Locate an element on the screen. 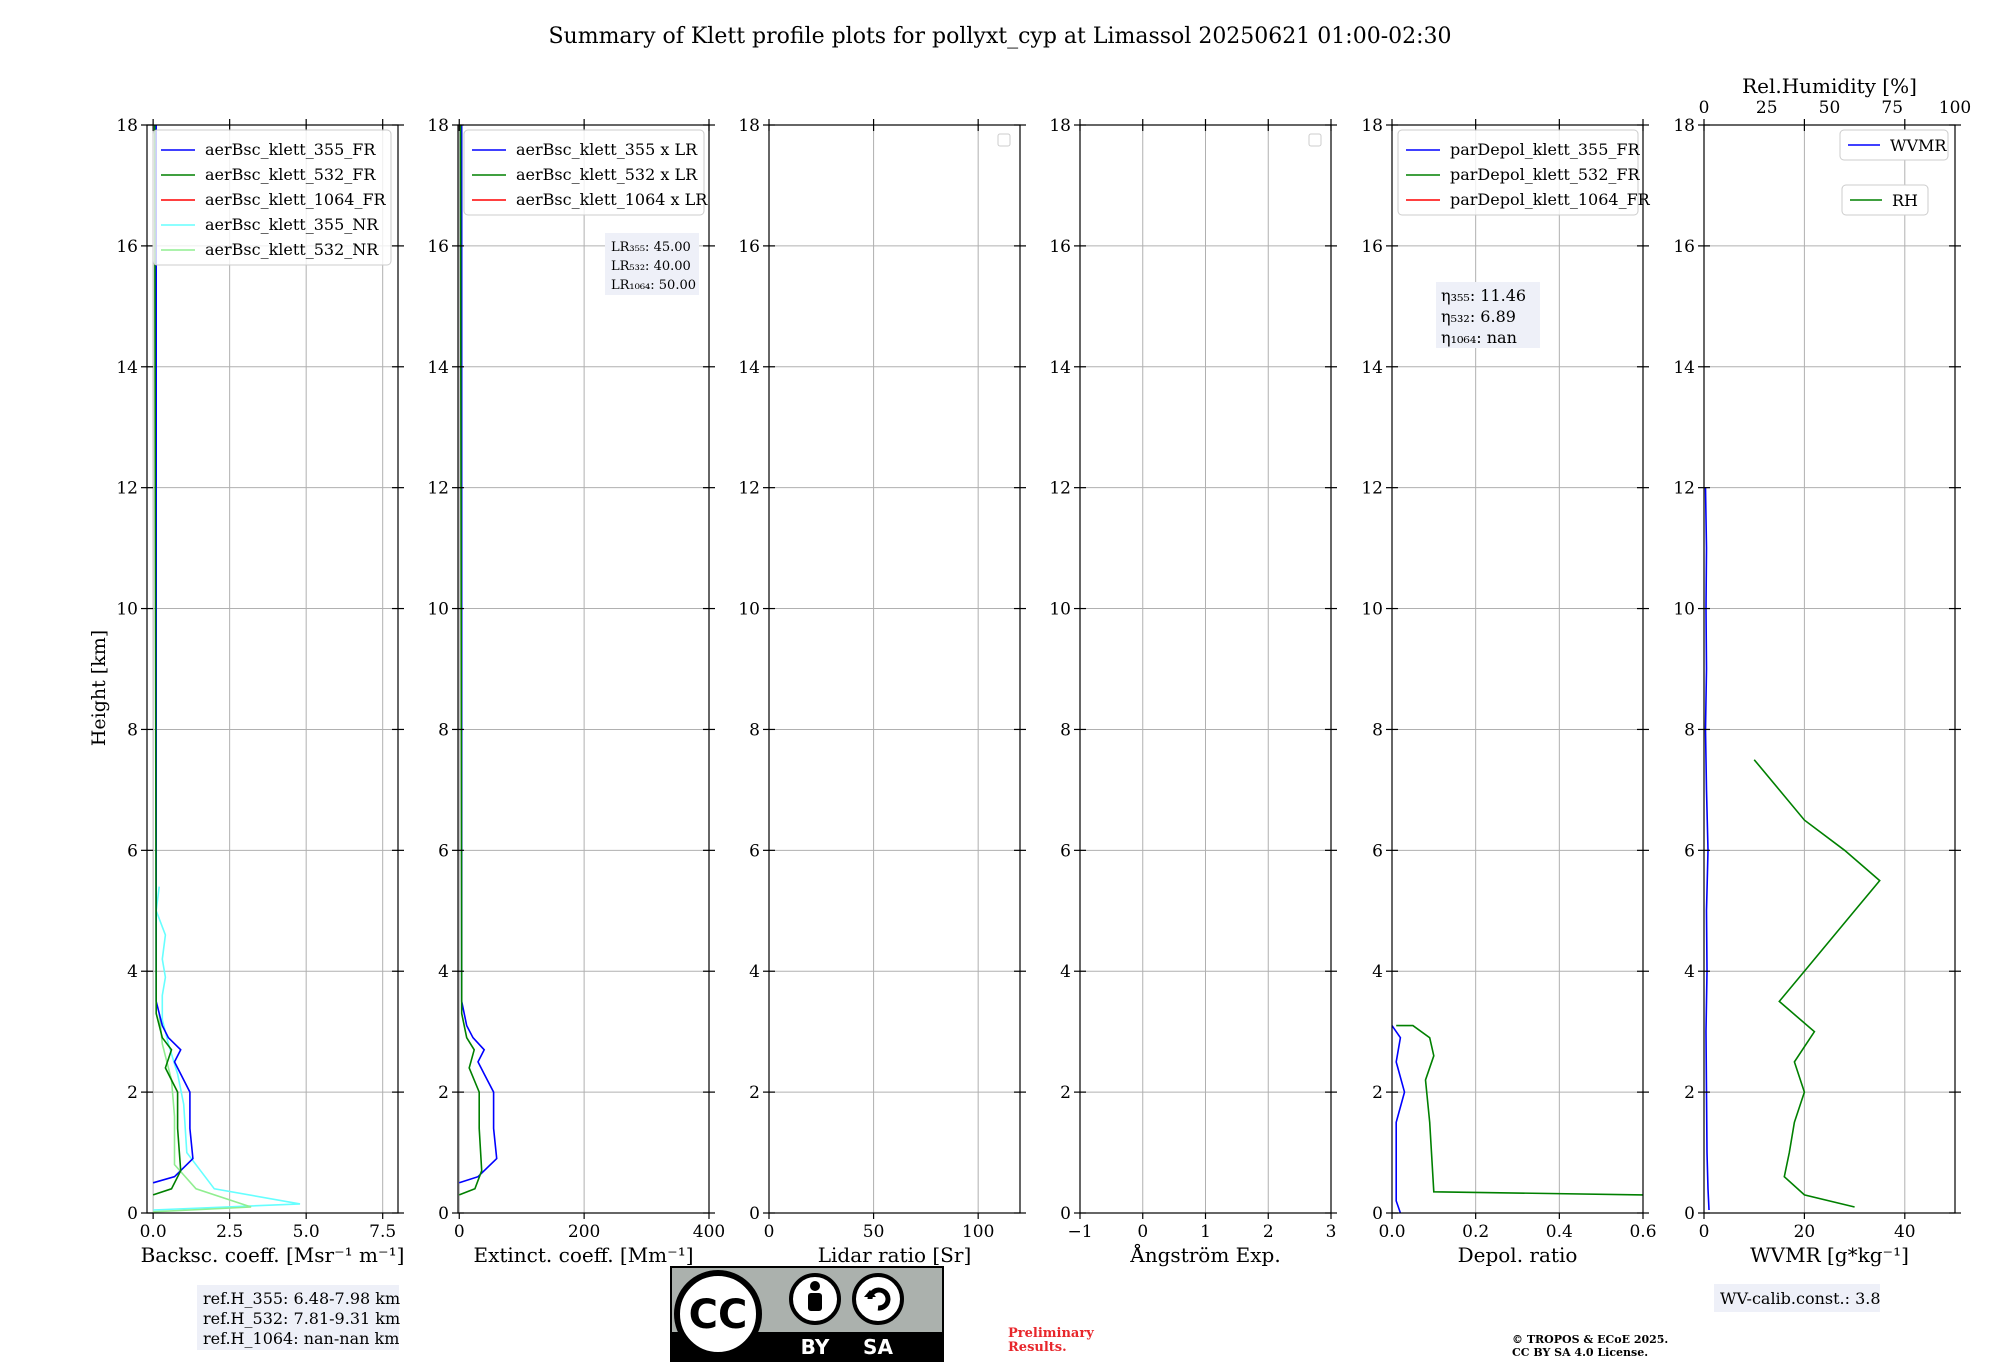  x-tick-label: 0.4 is located at coordinates (1559, 1232).